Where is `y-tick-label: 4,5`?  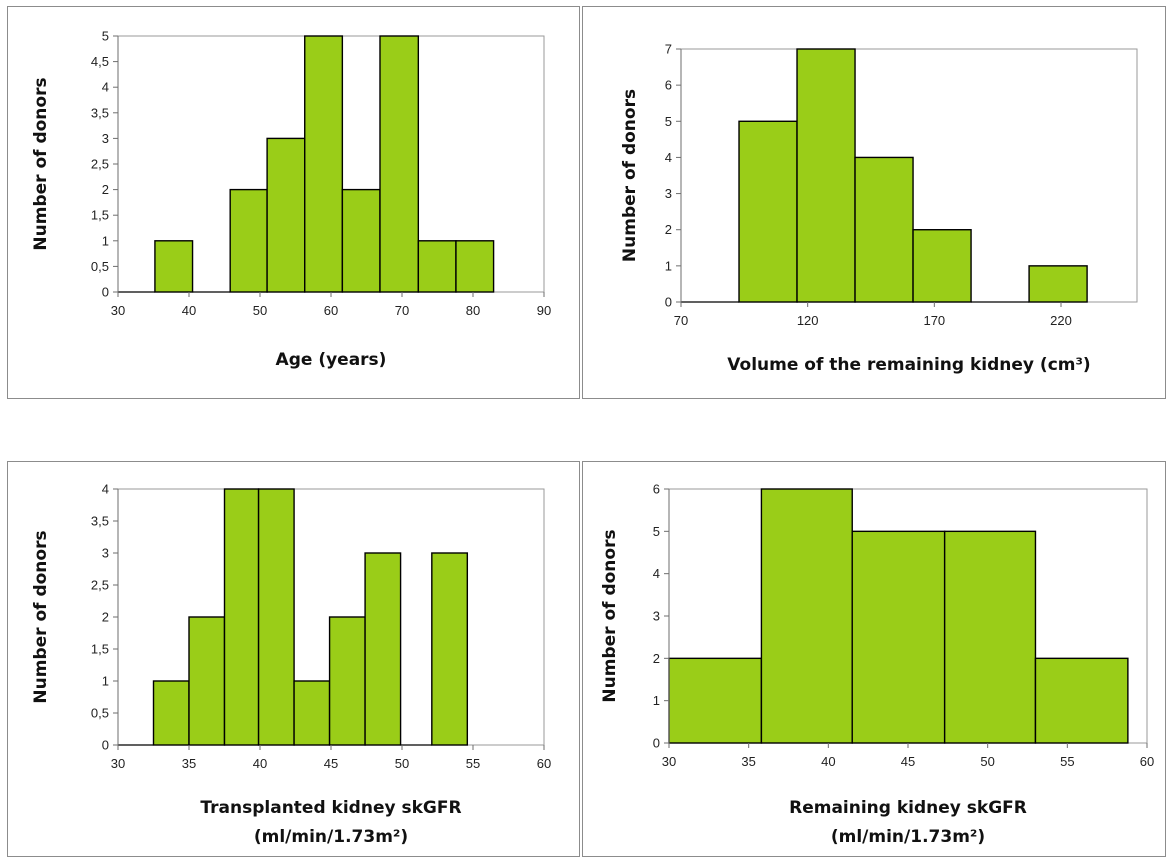
y-tick-label: 4,5 is located at coordinates (100, 61).